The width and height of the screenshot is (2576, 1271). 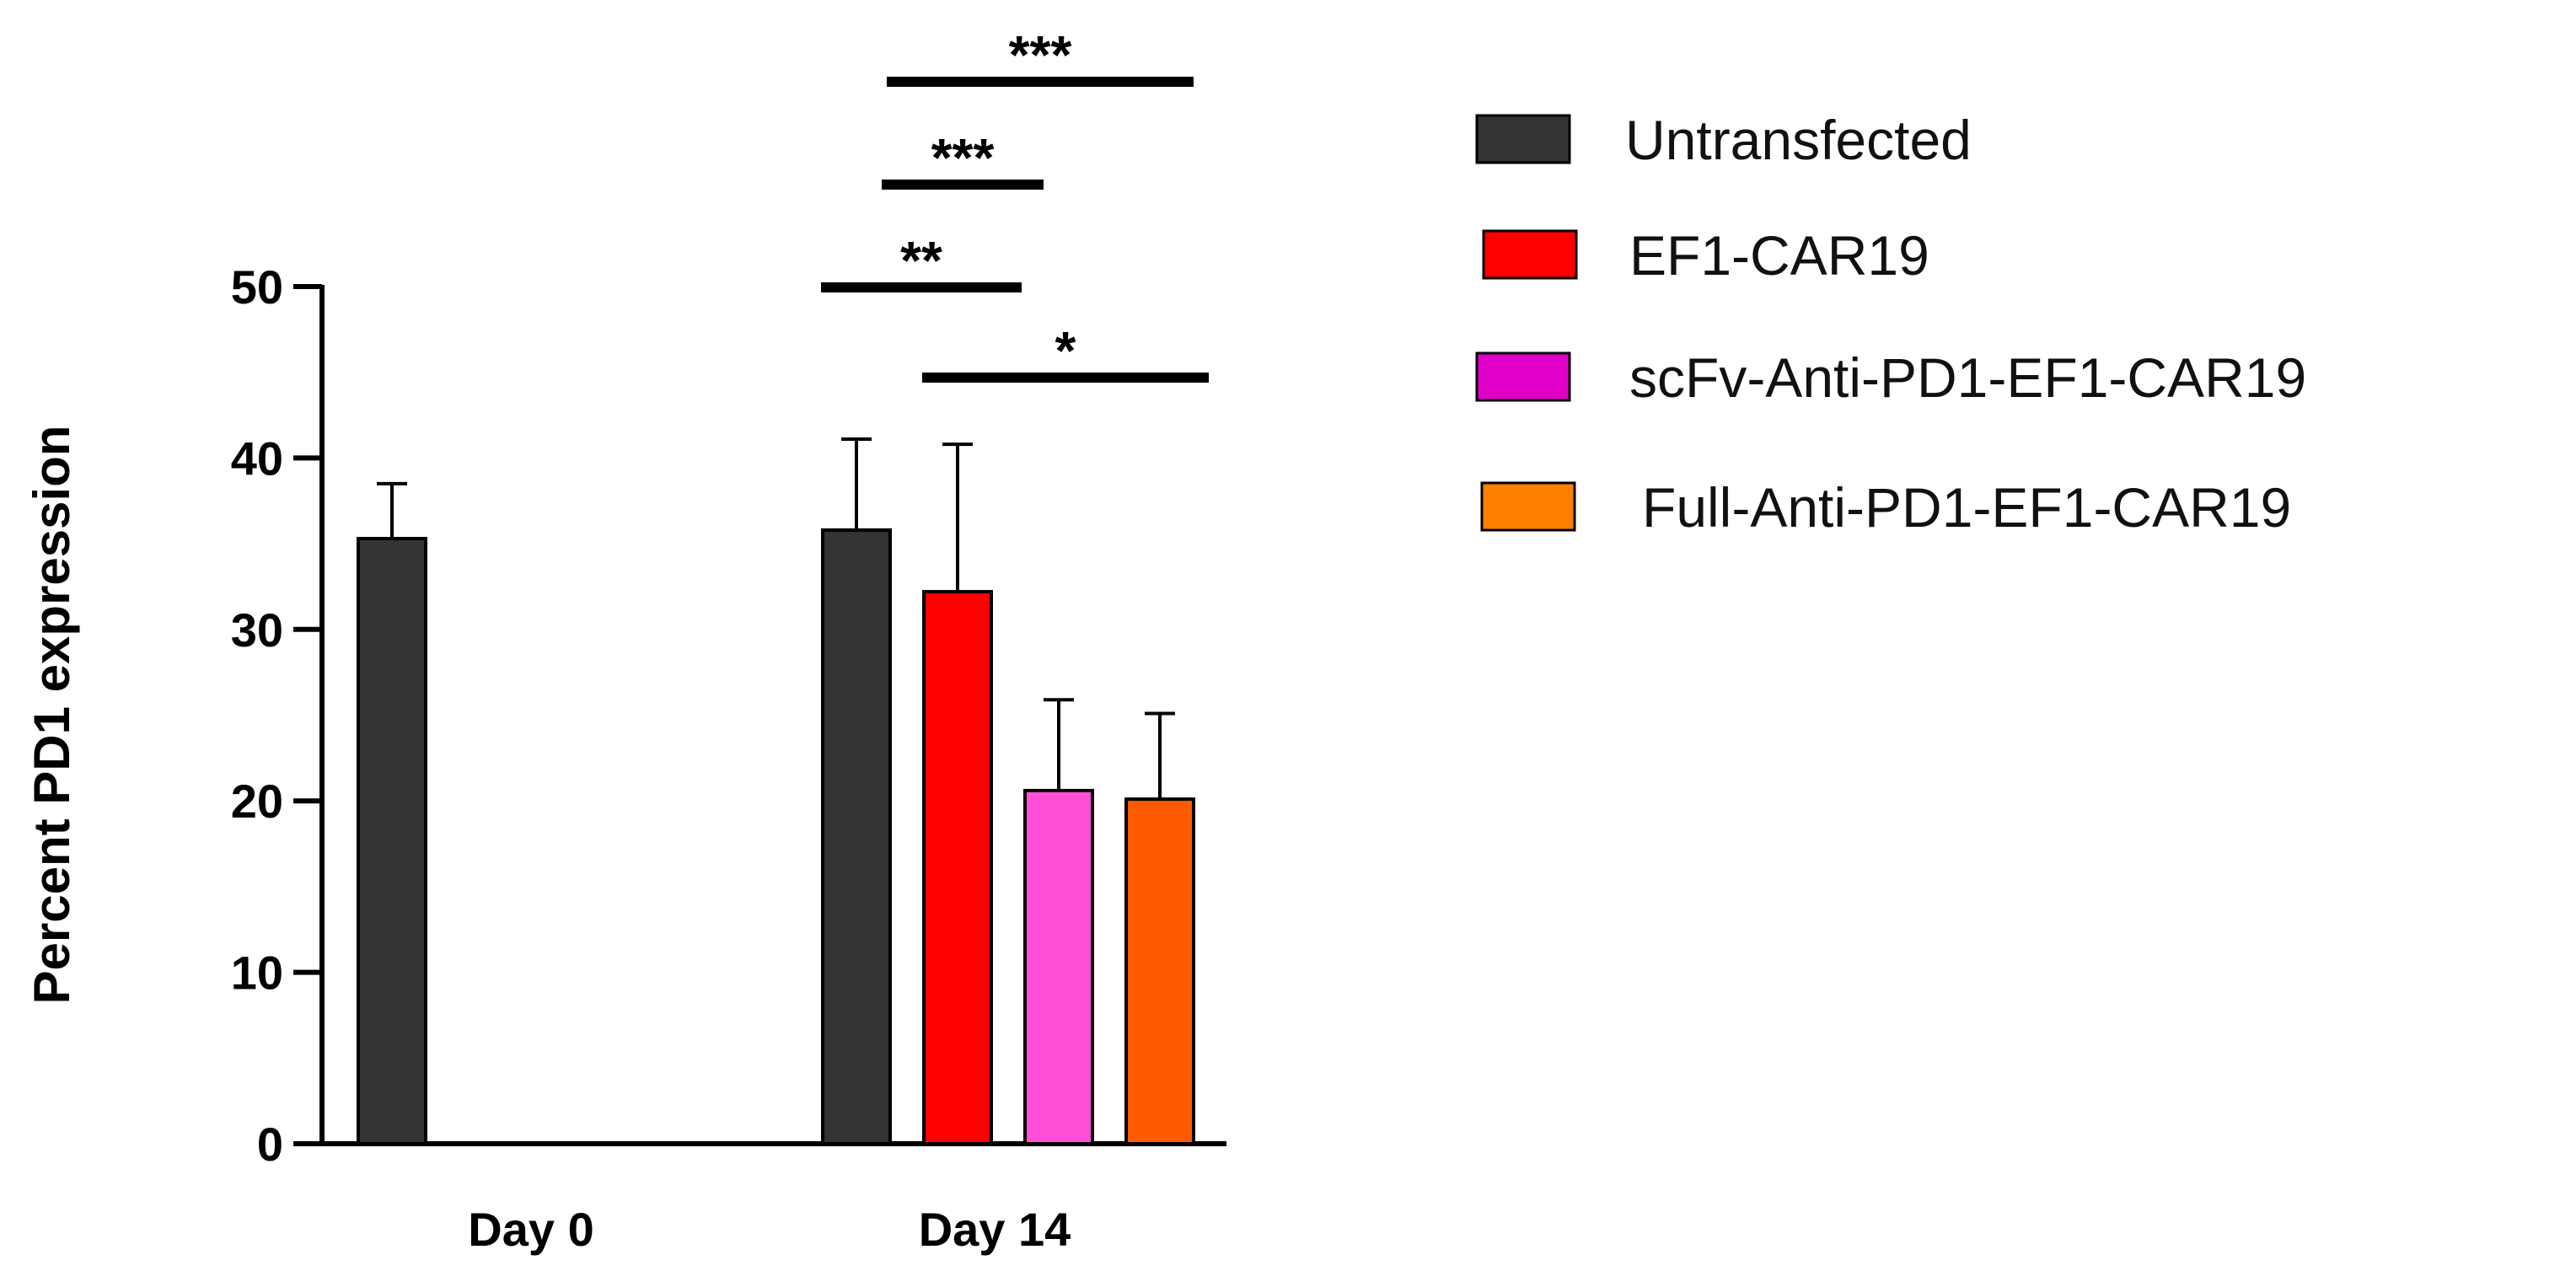 What do you see at coordinates (530, 1229) in the screenshot?
I see `x-tick-label-day-0: Day 0` at bounding box center [530, 1229].